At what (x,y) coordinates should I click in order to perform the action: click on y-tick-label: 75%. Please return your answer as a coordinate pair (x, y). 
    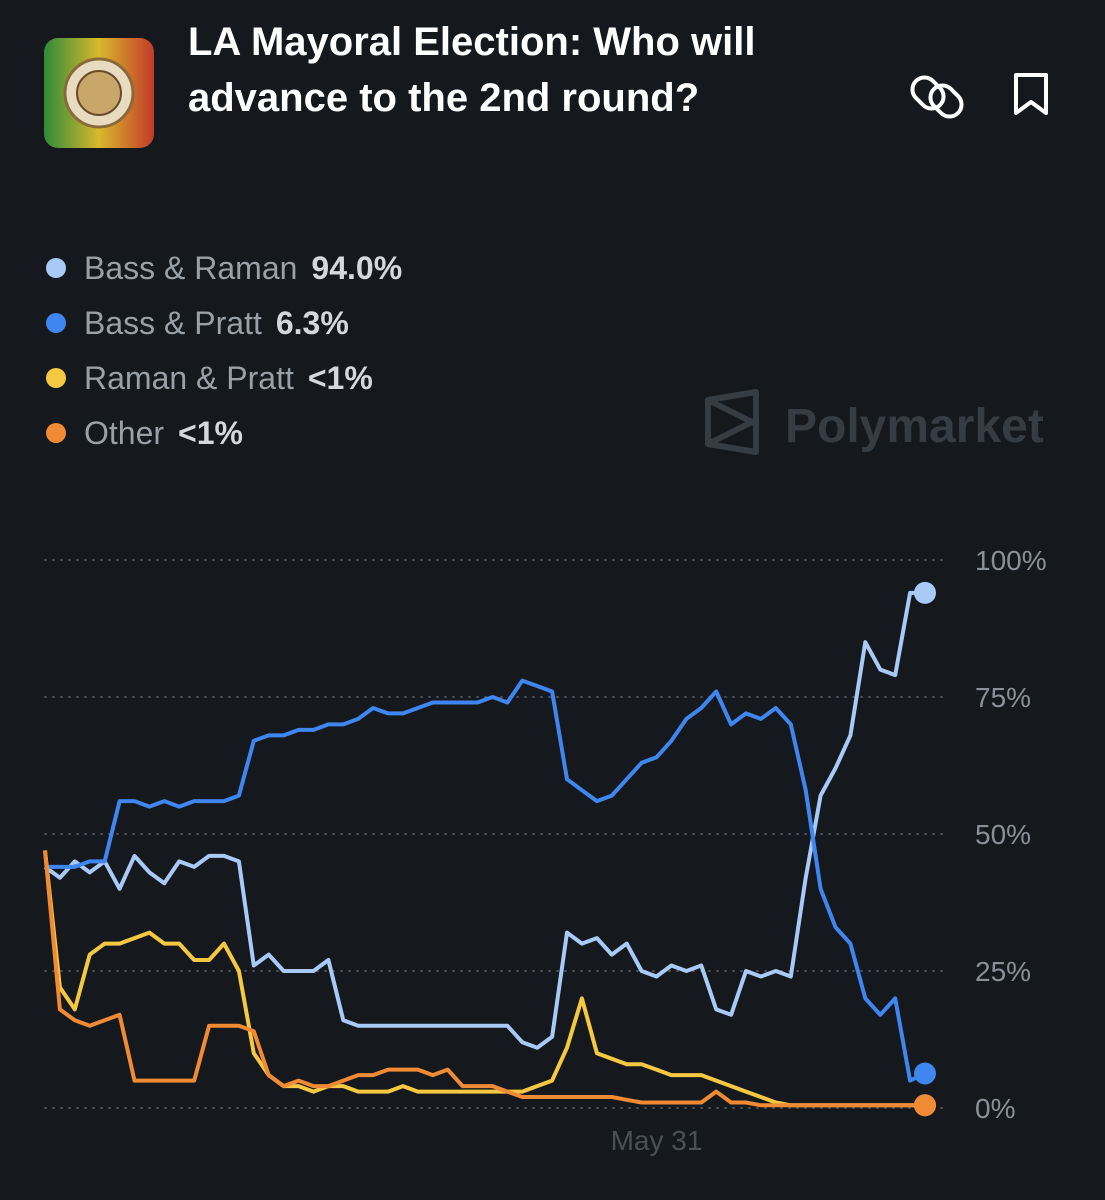
    Looking at the image, I should click on (1003, 697).